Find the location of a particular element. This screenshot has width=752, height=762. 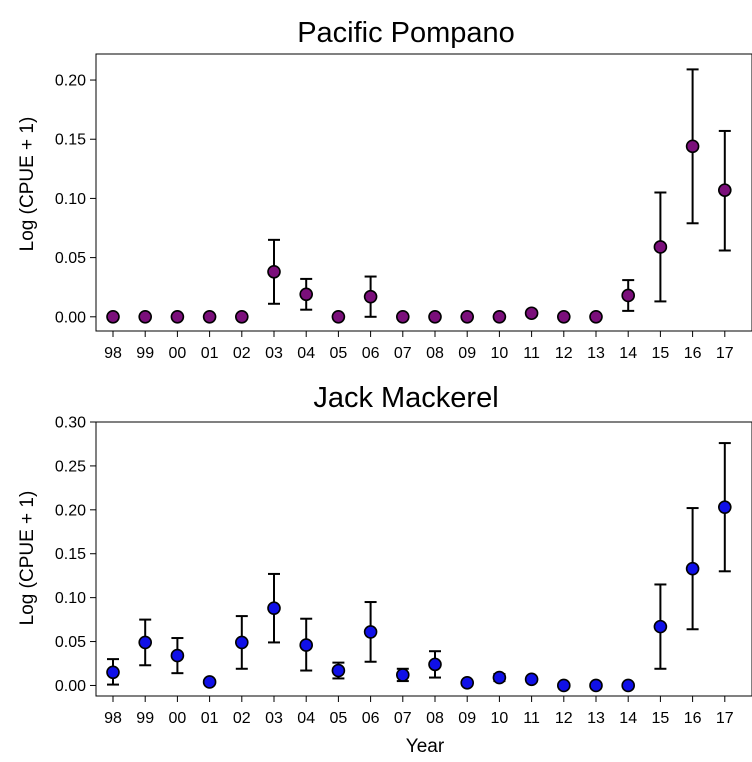

y-ticks: 0.00 0.05 0.10 0.15 0.20 is located at coordinates (75, 199).